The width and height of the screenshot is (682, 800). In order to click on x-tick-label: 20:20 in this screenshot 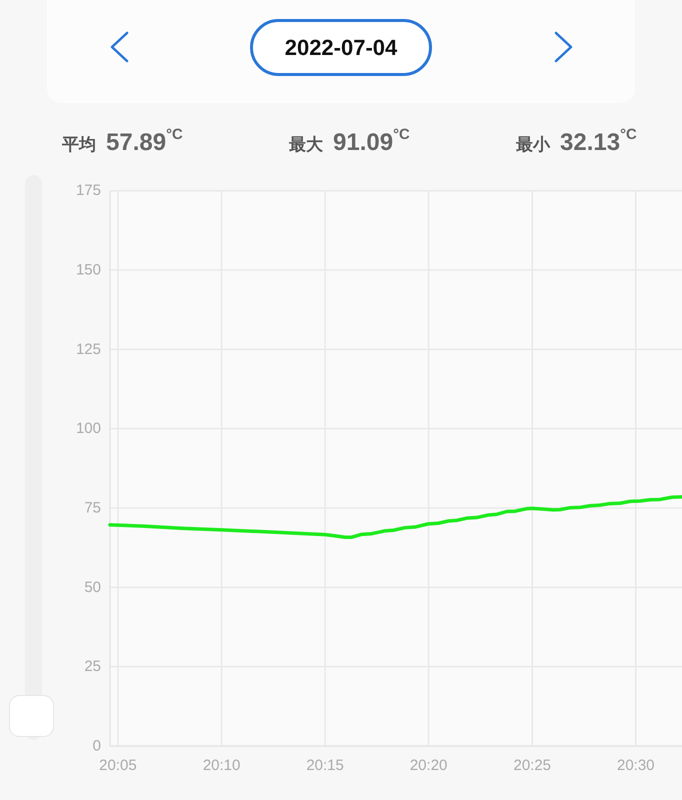, I will do `click(429, 765)`.